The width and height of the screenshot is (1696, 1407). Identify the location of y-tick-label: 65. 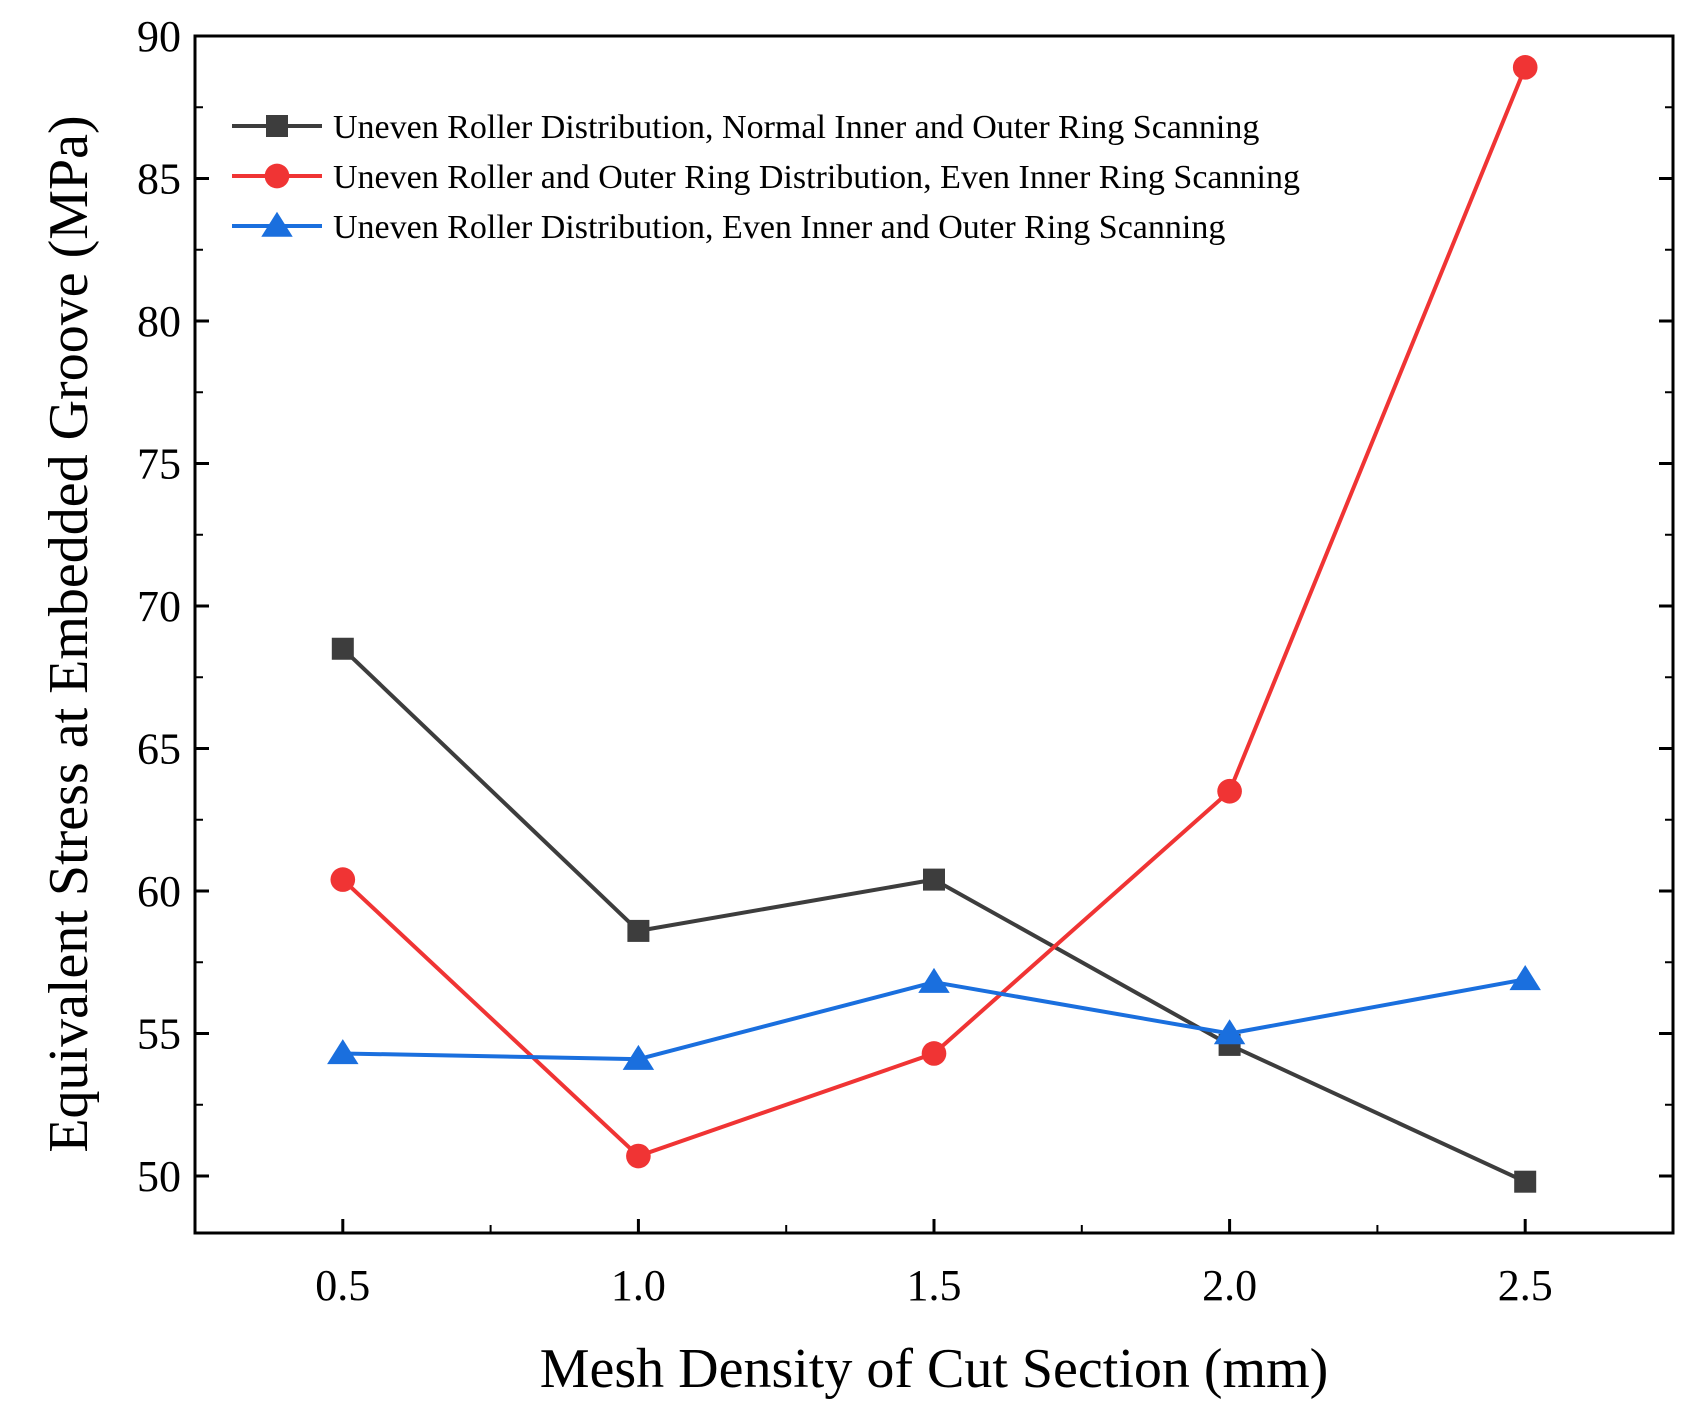
(159, 749).